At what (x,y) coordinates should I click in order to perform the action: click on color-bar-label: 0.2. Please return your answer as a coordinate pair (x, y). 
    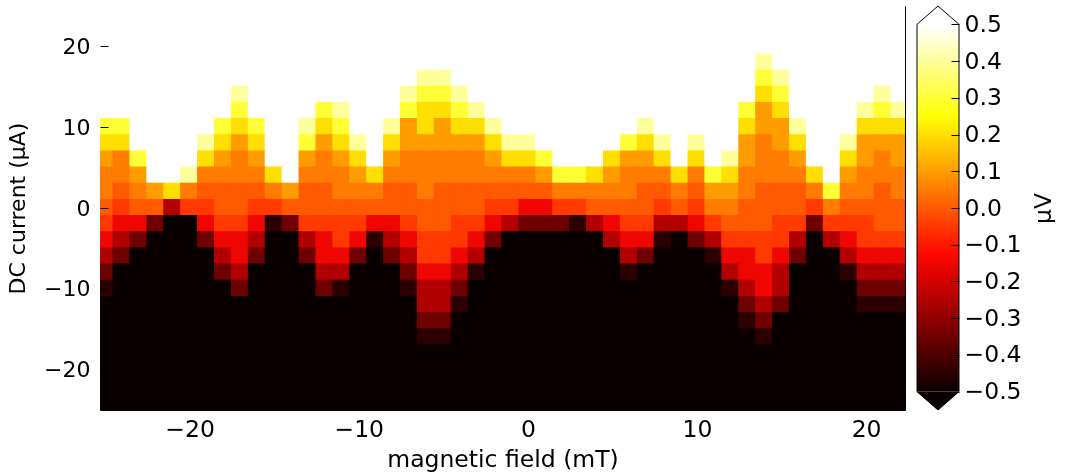
    Looking at the image, I should click on (983, 134).